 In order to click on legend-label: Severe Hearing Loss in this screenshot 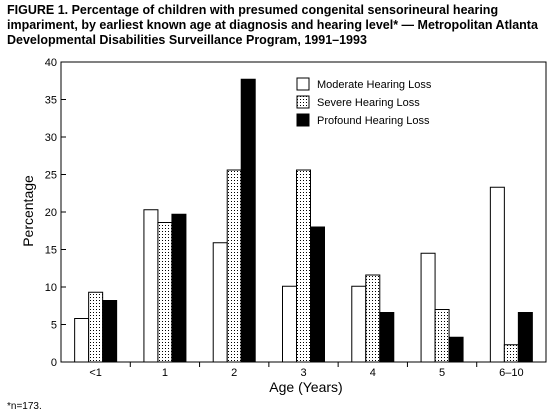, I will do `click(368, 103)`.